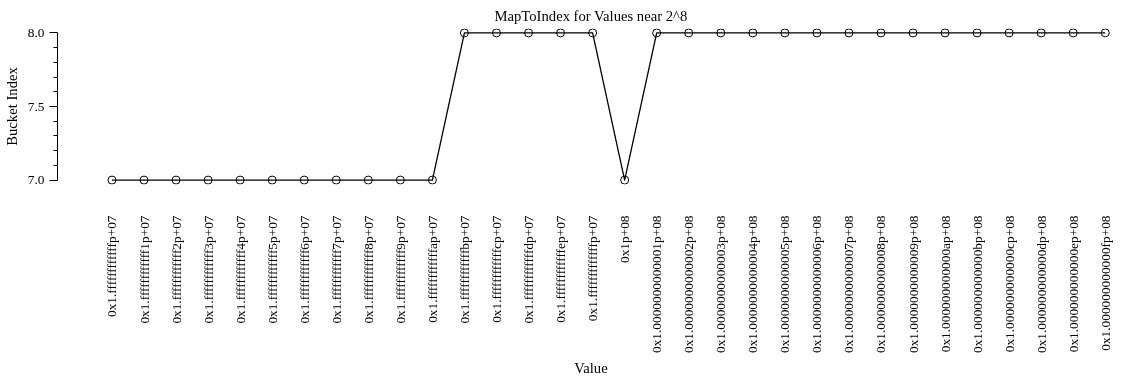  Describe the element at coordinates (432, 269) in the screenshot. I see `x-tick-label: 0x1.ffffffffffffap+07` at that location.